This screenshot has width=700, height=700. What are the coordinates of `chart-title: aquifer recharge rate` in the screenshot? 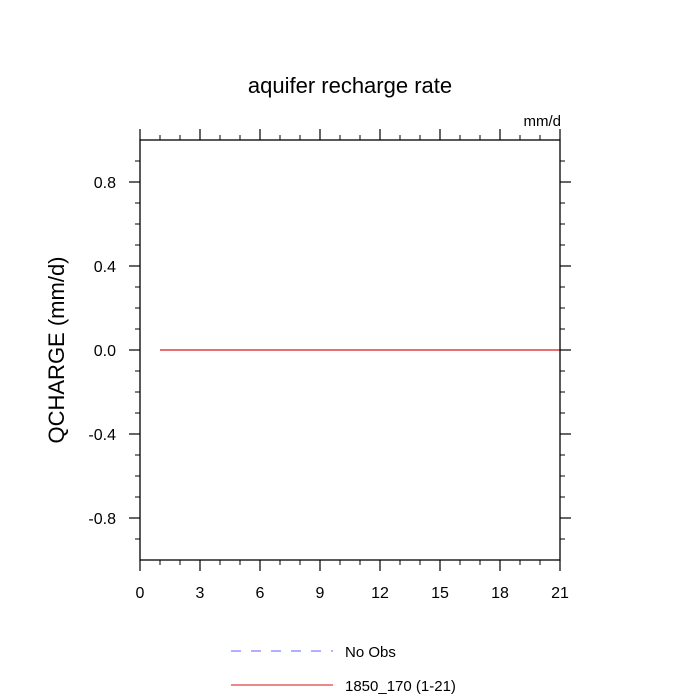 It's located at (350, 85).